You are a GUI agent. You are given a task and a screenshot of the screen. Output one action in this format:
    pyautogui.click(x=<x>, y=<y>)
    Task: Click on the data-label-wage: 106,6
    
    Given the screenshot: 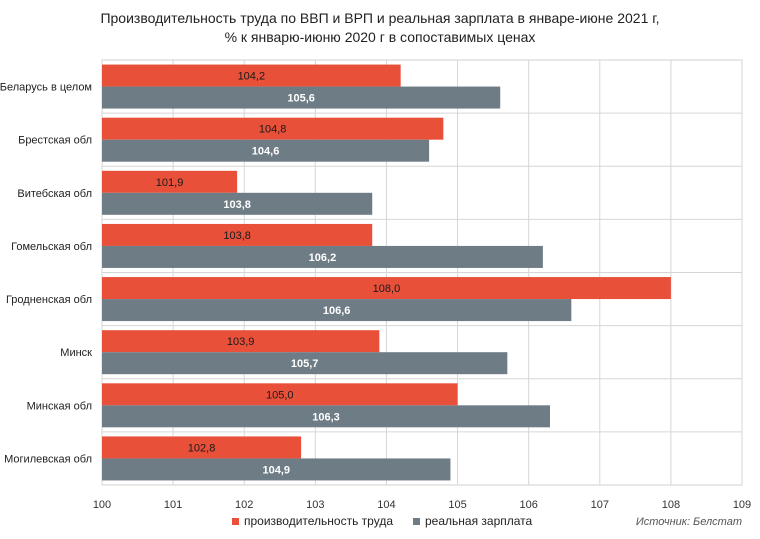 What is the action you would take?
    pyautogui.click(x=337, y=311)
    